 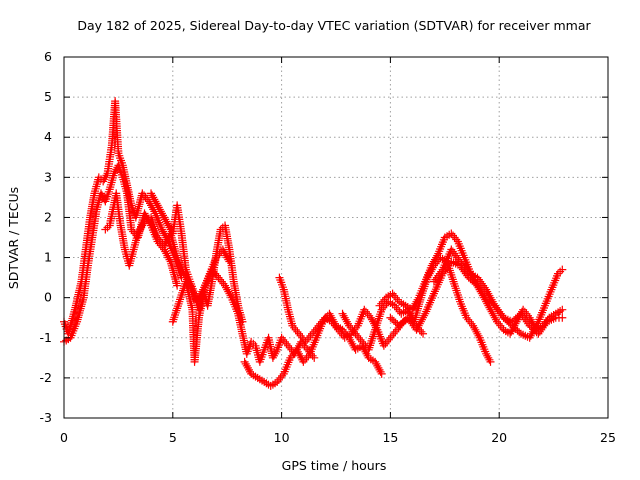 What do you see at coordinates (48, 56) in the screenshot?
I see `y-tick-label: 6` at bounding box center [48, 56].